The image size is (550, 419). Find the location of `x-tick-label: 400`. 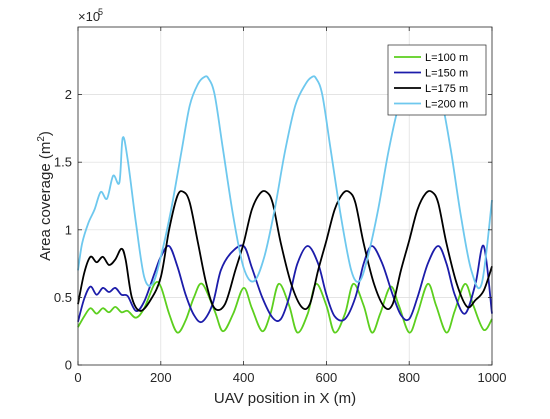

x-tick-label: 400 is located at coordinates (244, 377).